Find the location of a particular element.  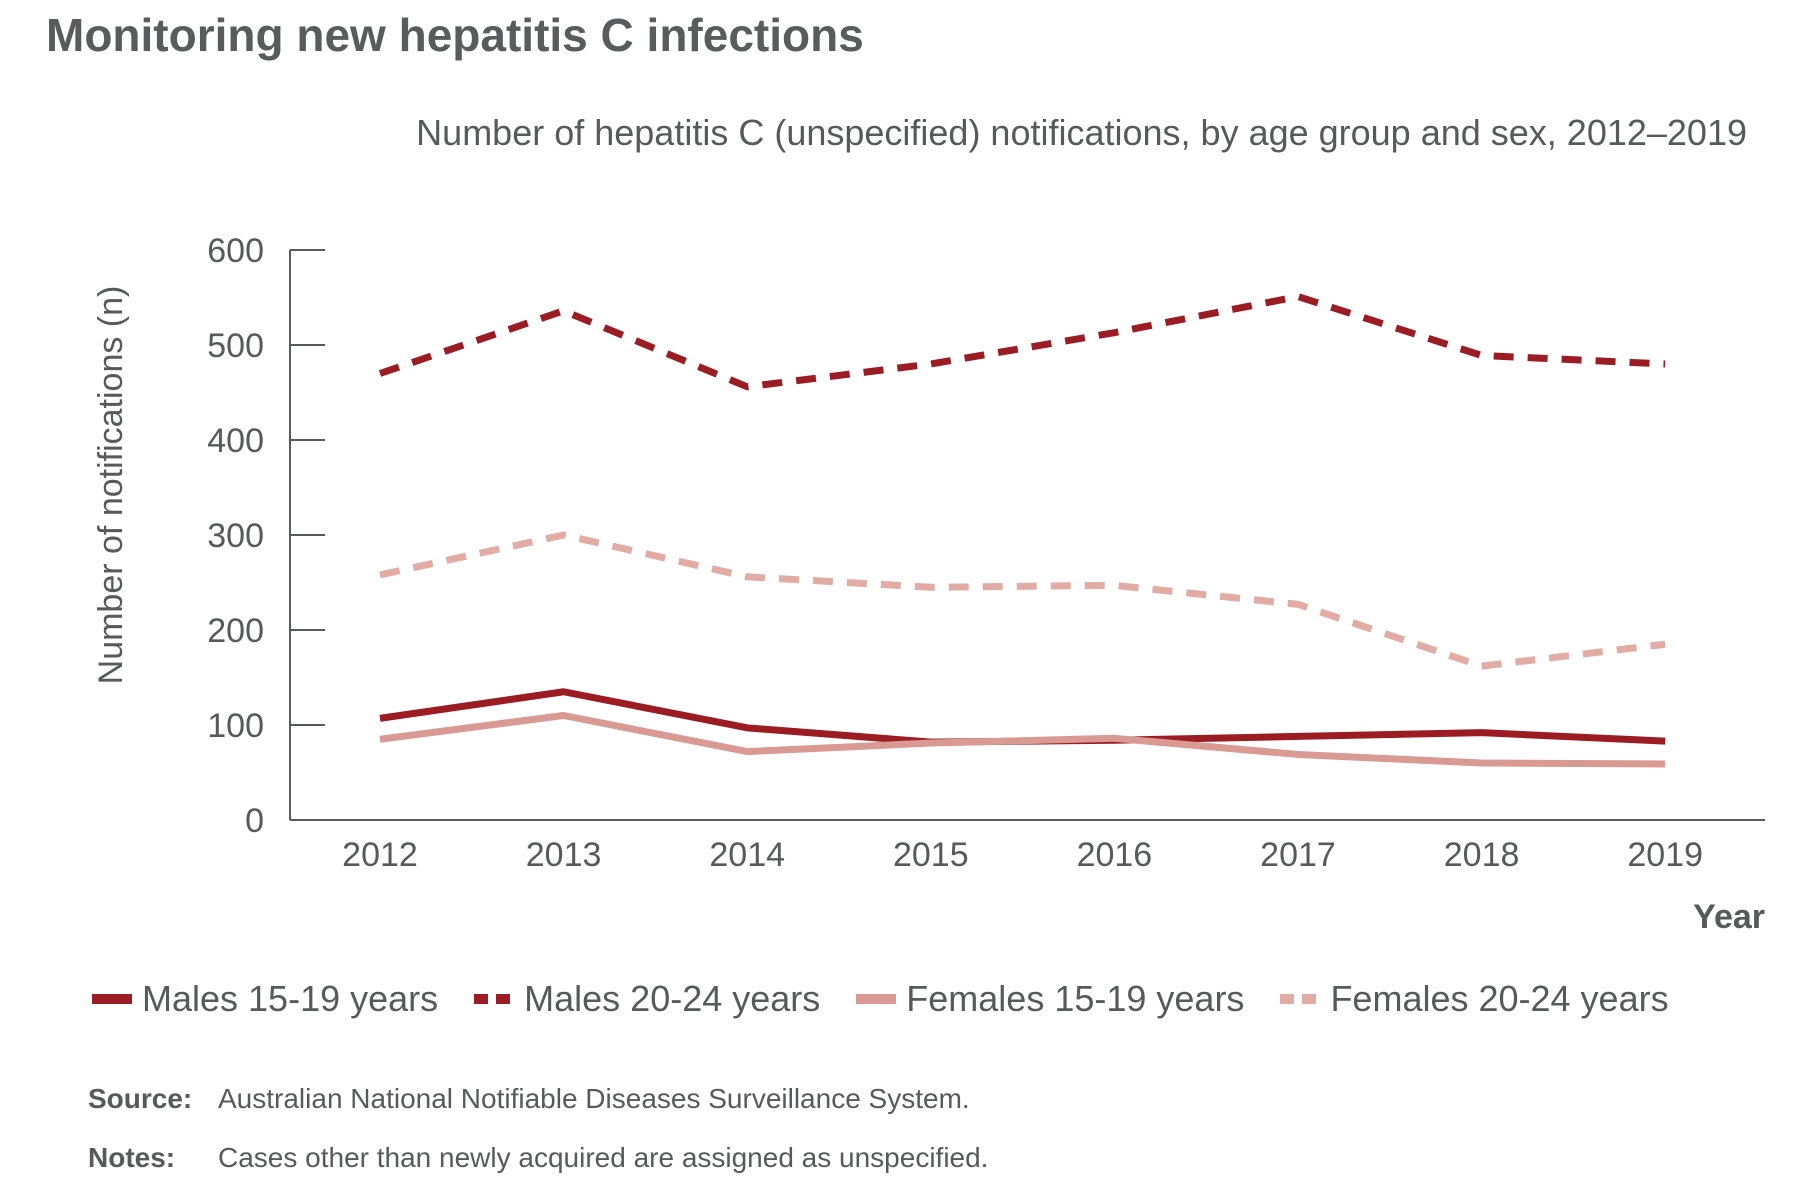

x-tick-label: 2012 is located at coordinates (380, 855).